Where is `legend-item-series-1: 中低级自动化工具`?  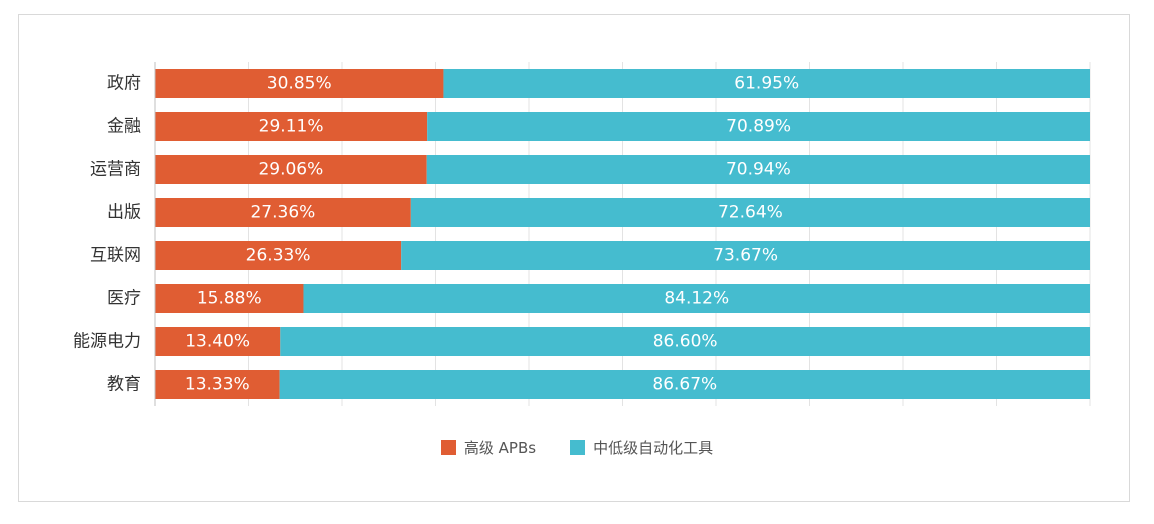
legend-item-series-1: 中低级自动化工具 is located at coordinates (641, 447).